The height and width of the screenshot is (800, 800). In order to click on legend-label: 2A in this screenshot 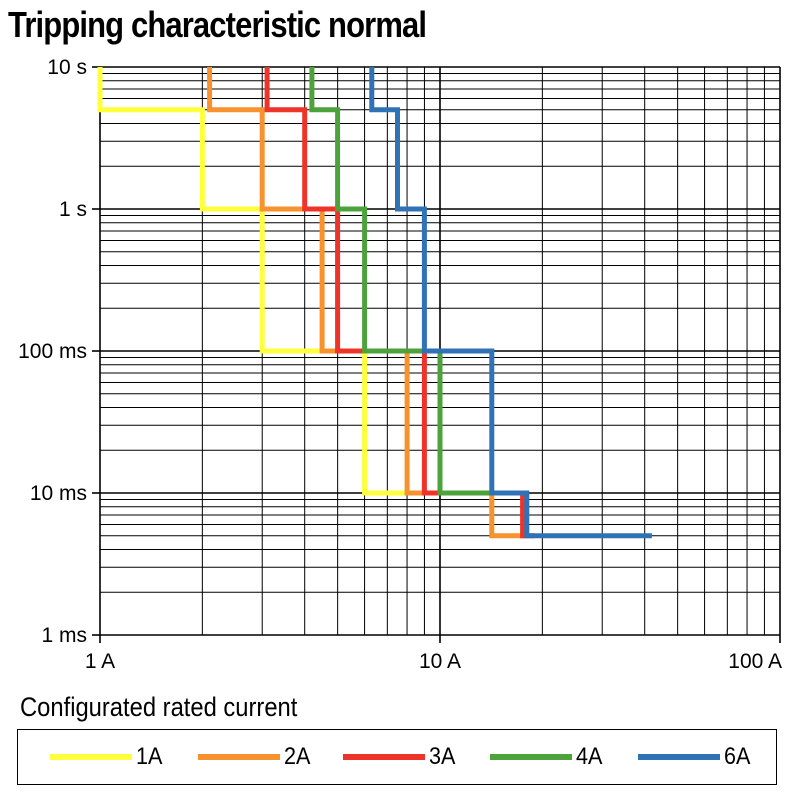, I will do `click(297, 756)`.